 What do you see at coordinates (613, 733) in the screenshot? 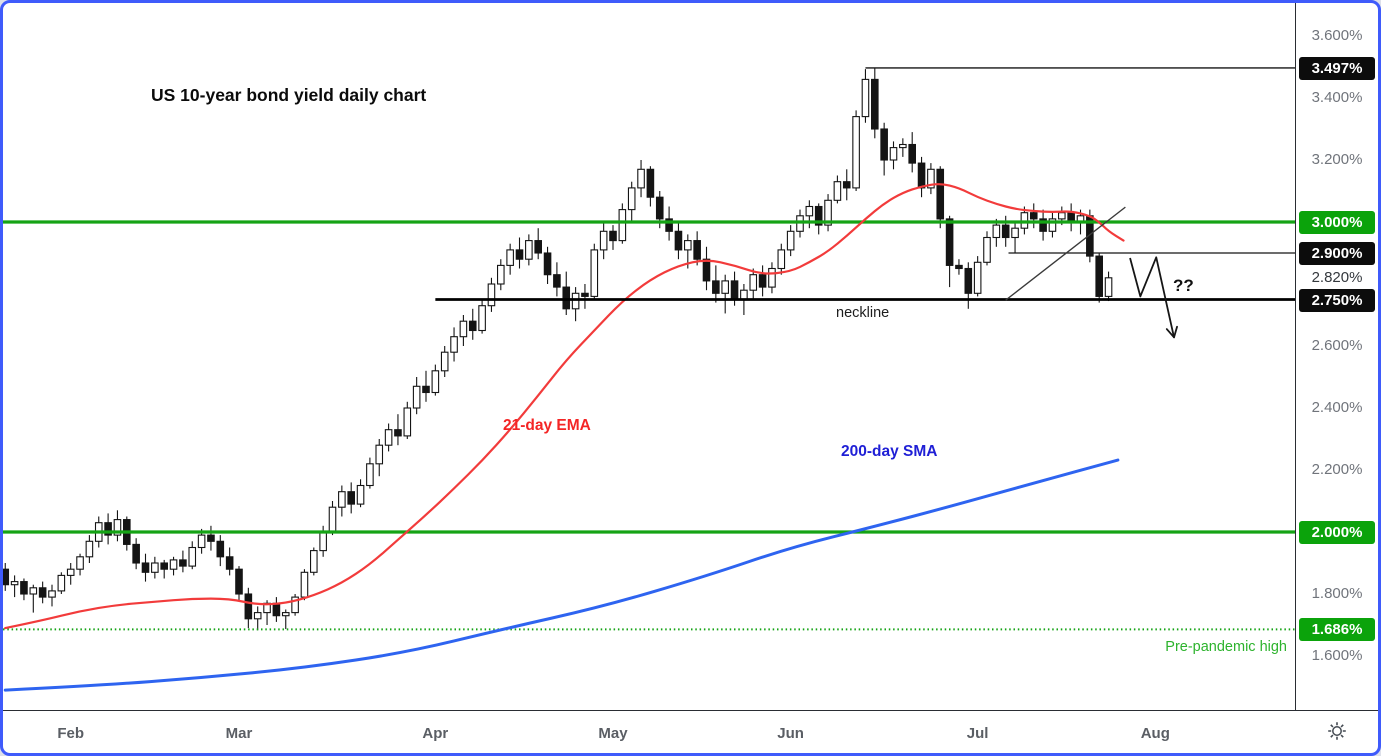
I see `time-axis-month-label: May` at bounding box center [613, 733].